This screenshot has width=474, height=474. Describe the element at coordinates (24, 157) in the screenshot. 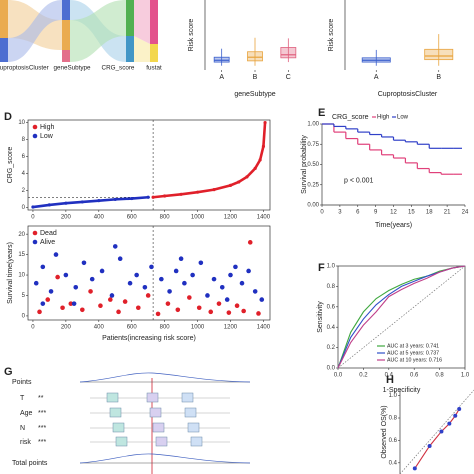

I see `y-tick-label: 6` at that location.